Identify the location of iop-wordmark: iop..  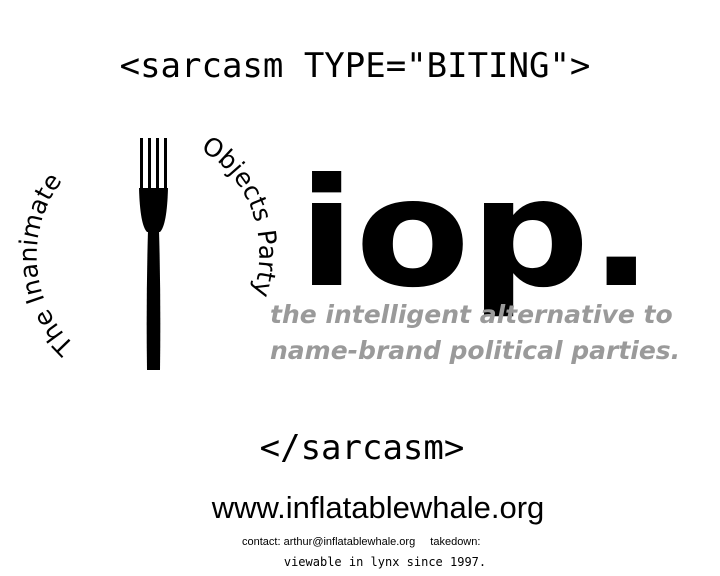
(475, 234).